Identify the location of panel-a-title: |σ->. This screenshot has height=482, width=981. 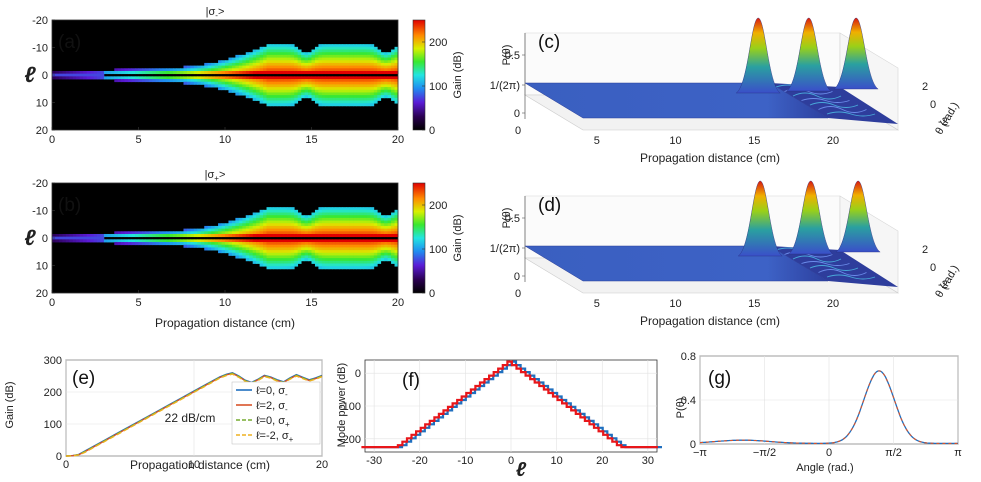
(215, 13).